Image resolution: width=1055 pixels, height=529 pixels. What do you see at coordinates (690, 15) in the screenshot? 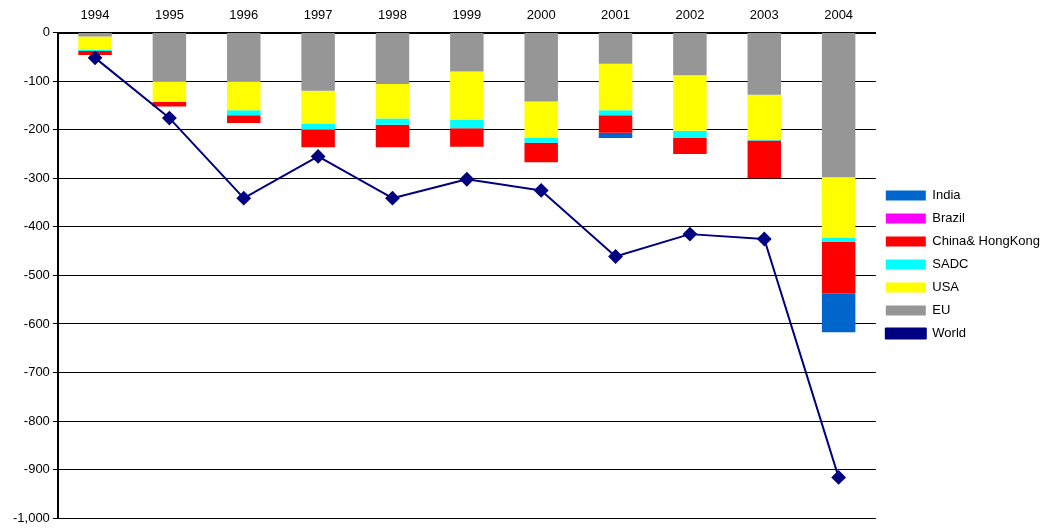
I see `x-tick-label: 2002` at bounding box center [690, 15].